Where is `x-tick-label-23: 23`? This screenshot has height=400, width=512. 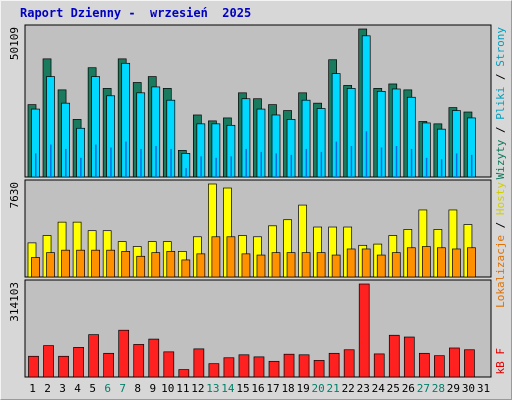 x-tick-label-23: 23 is located at coordinates (363, 388).